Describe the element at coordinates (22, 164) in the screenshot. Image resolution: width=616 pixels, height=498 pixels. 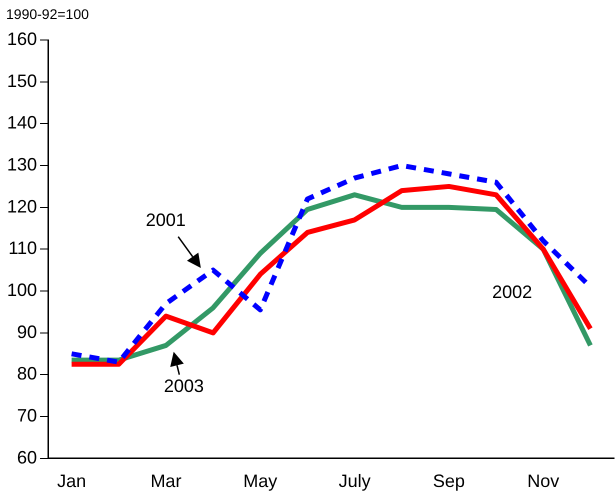
I see `y-tick-label: 130` at that location.